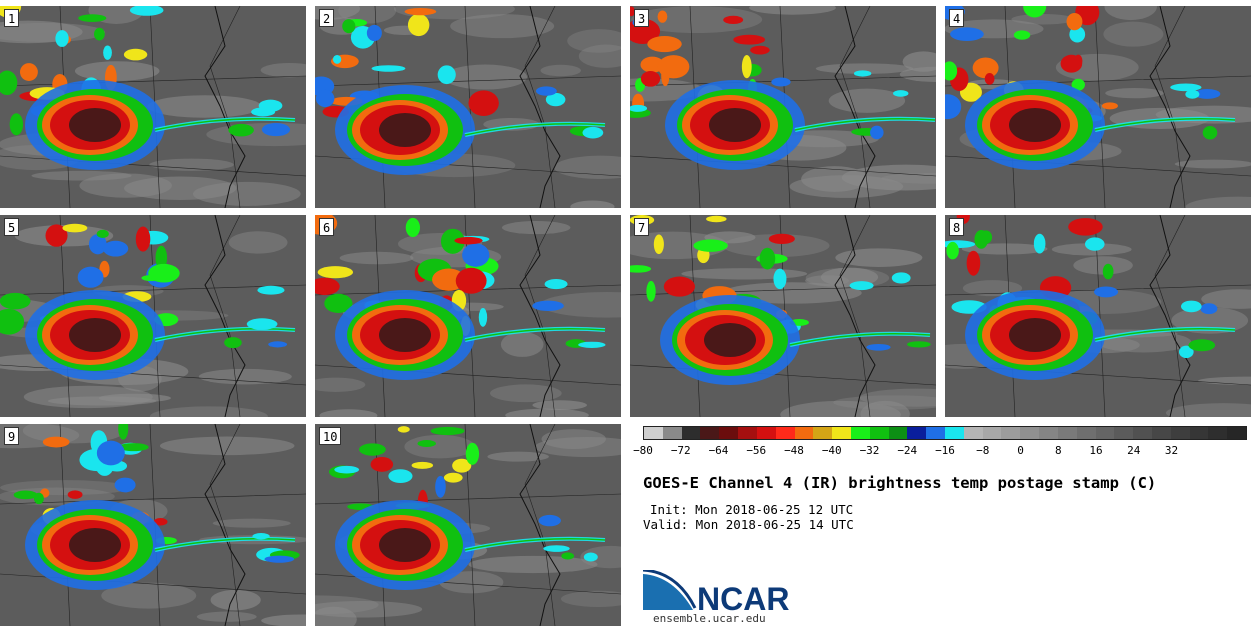 The height and width of the screenshot is (627, 1260). I want to click on stamp-panel: 10, so click(468, 525).